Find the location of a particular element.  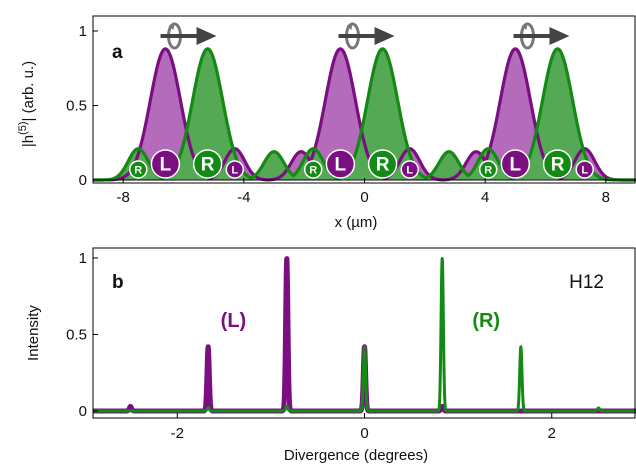

x-tick-label: -4 is located at coordinates (243, 197).